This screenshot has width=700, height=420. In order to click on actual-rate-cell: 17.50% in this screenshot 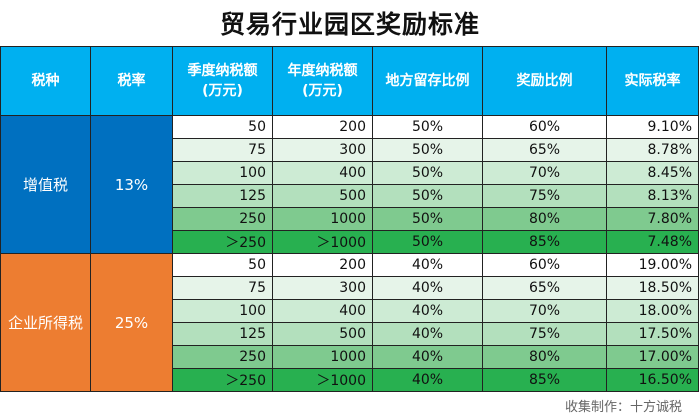, I will do `click(652, 334)`.